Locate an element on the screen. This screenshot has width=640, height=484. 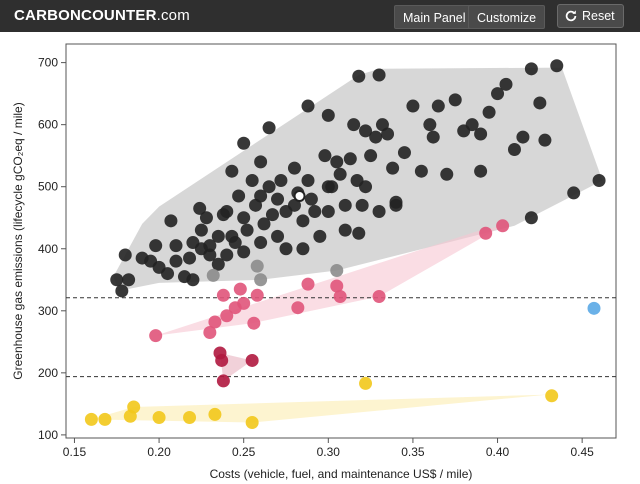
customize-button: Customize is located at coordinates (507, 17).